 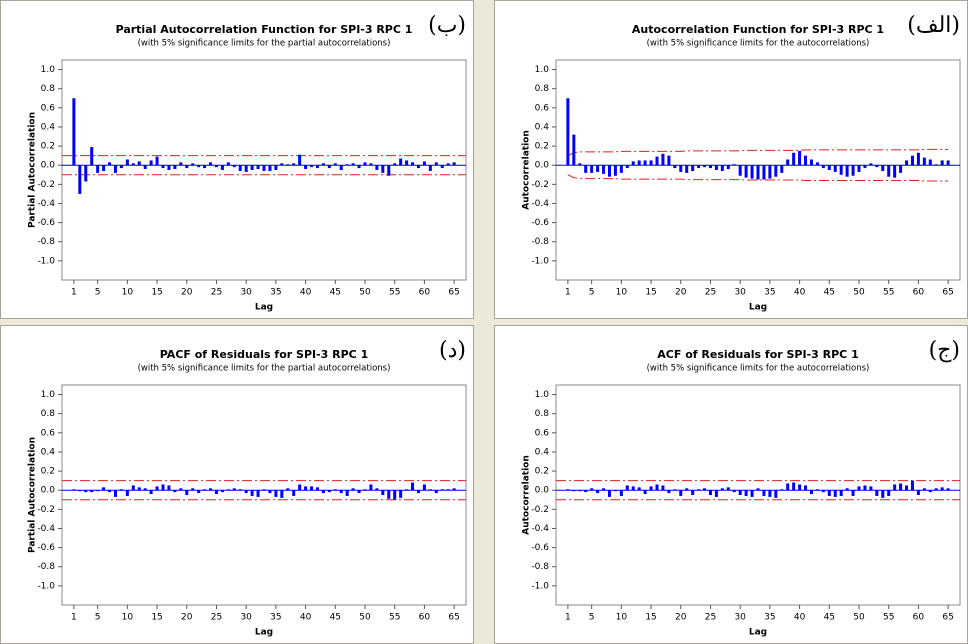 What do you see at coordinates (540, 242) in the screenshot?
I see `y-tick-label: -0.8` at bounding box center [540, 242].